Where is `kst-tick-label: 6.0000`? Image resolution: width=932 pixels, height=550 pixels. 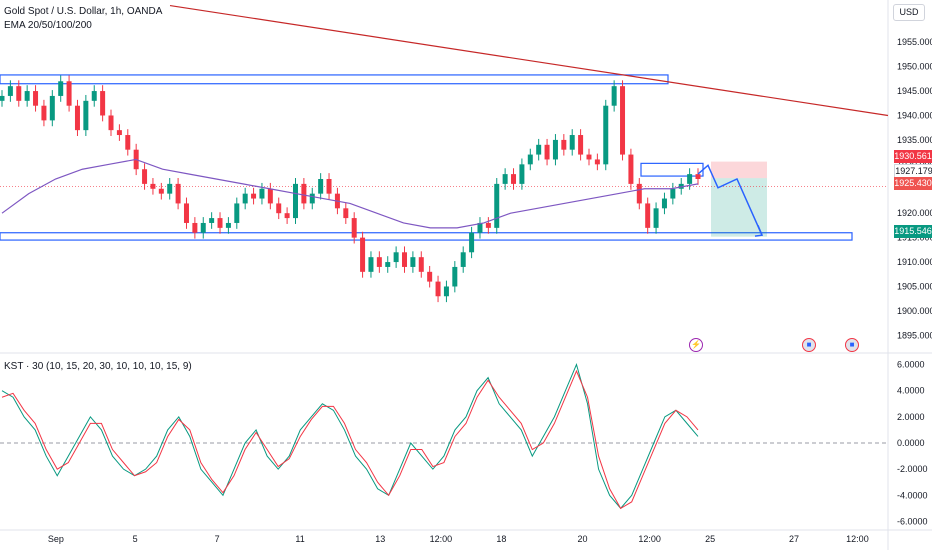
kst-tick-label: 6.0000 is located at coordinates (911, 365).